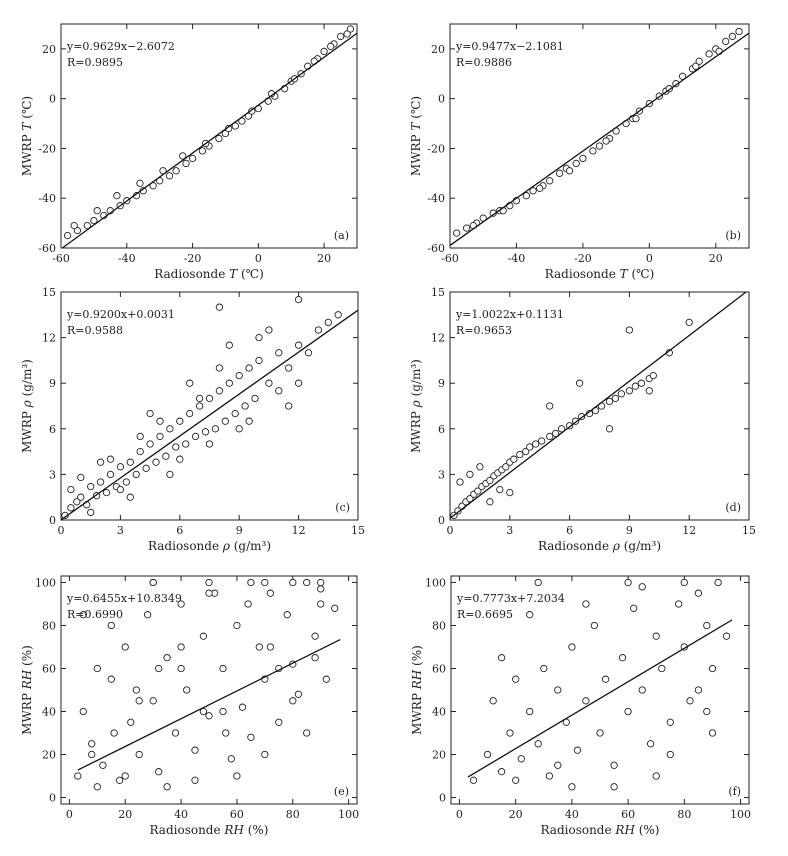 This screenshot has height=856, width=788. What do you see at coordinates (509, 46) in the screenshot?
I see `regression-equation: y=0.9477x−2.1081` at bounding box center [509, 46].